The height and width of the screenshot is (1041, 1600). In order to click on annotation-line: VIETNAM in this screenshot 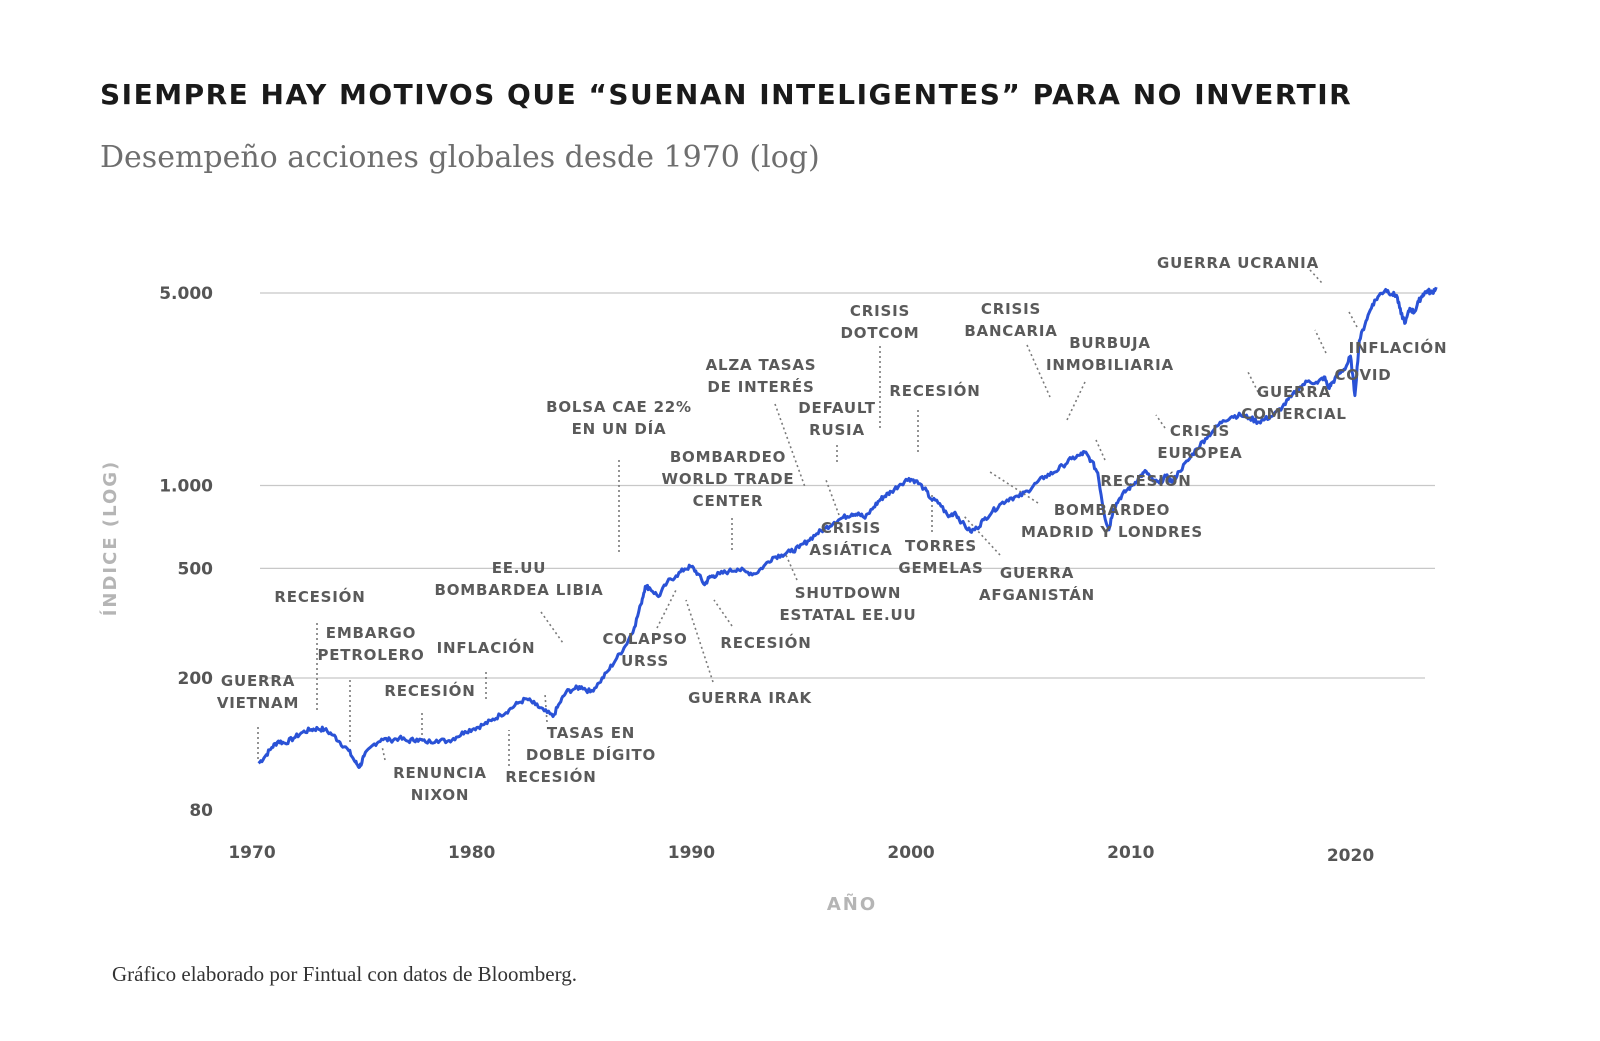, I will do `click(258, 703)`.